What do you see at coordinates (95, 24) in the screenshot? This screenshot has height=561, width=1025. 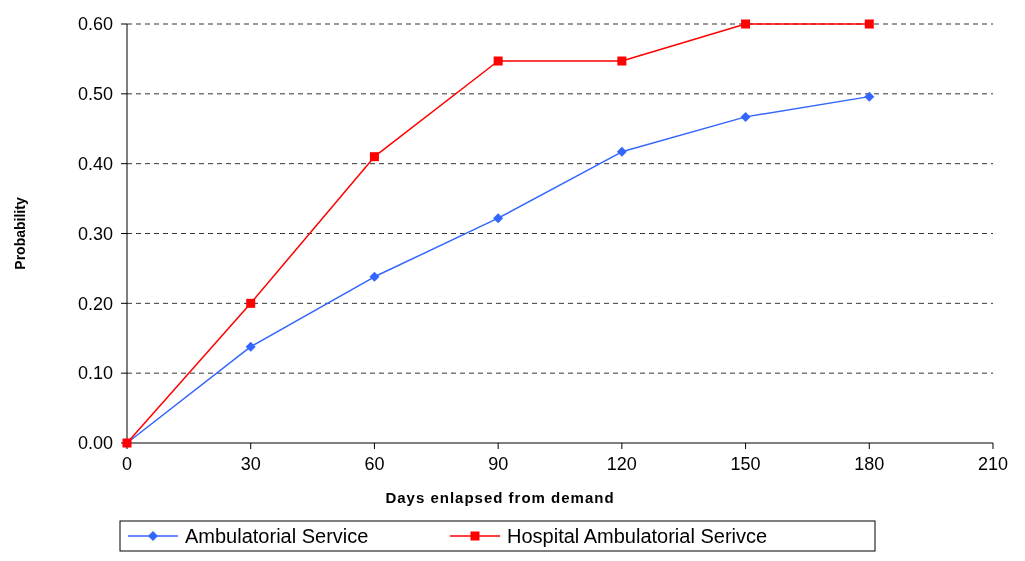 I see `y-tick-label: 0.60` at bounding box center [95, 24].